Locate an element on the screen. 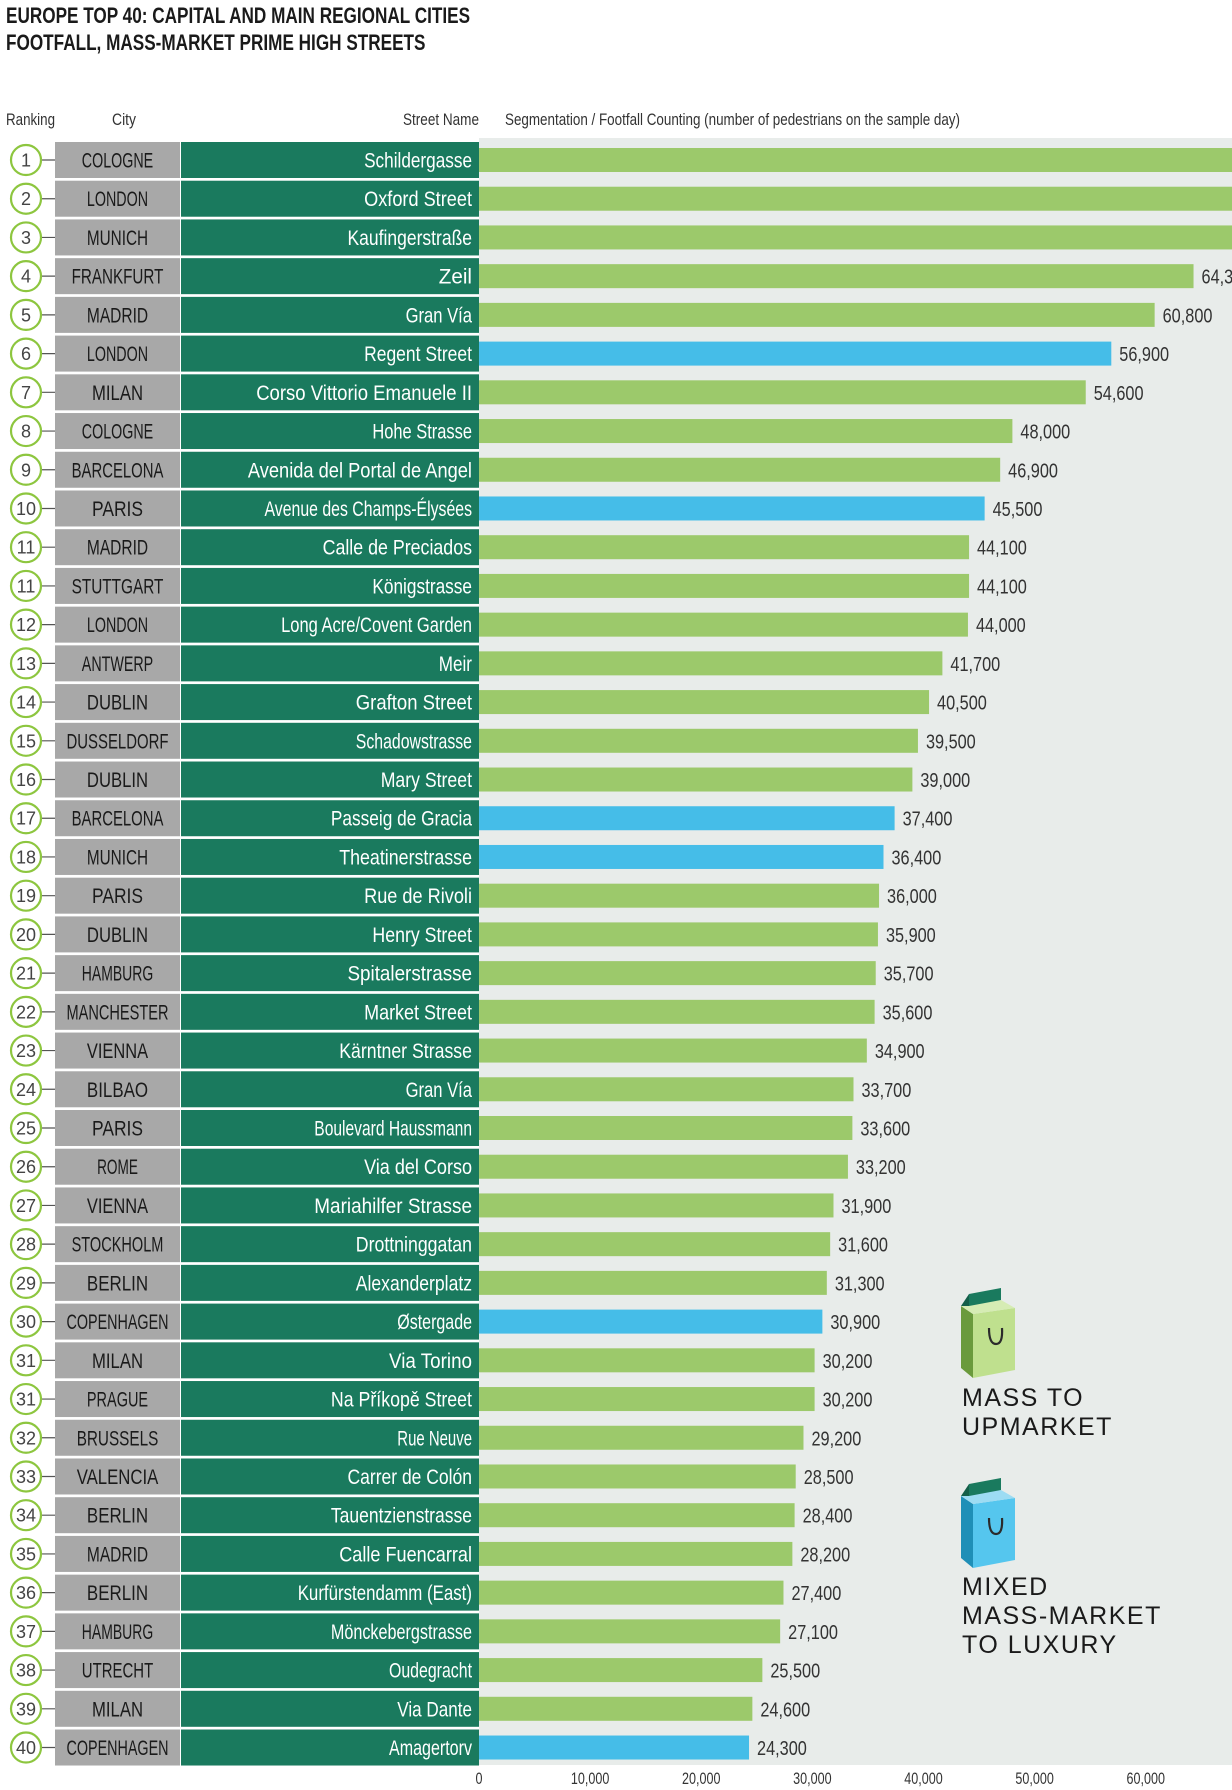  city-name: VIENNA is located at coordinates (117, 1051).